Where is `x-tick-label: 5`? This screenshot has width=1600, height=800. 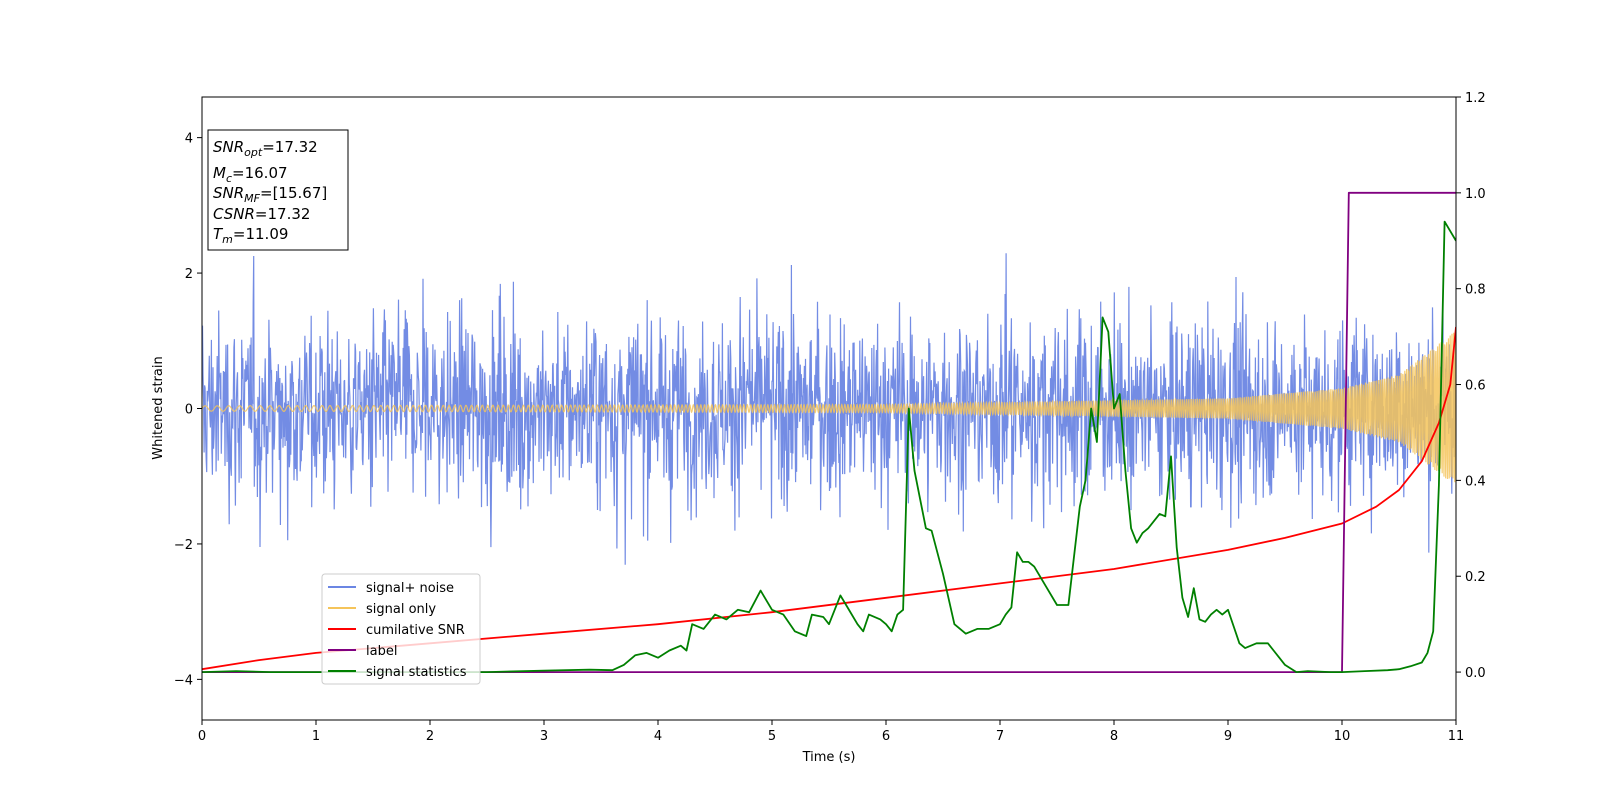
x-tick-label: 5 is located at coordinates (772, 736).